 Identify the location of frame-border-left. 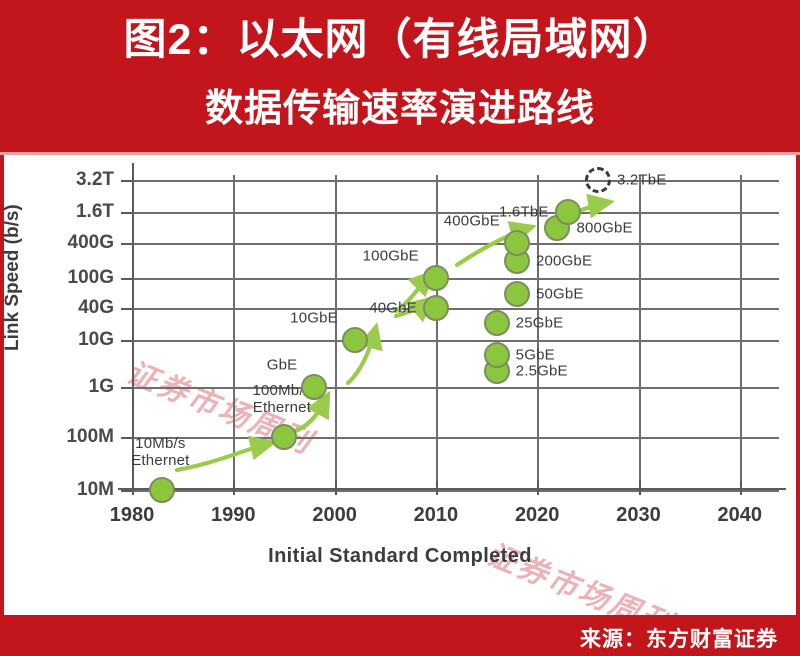
(2, 385).